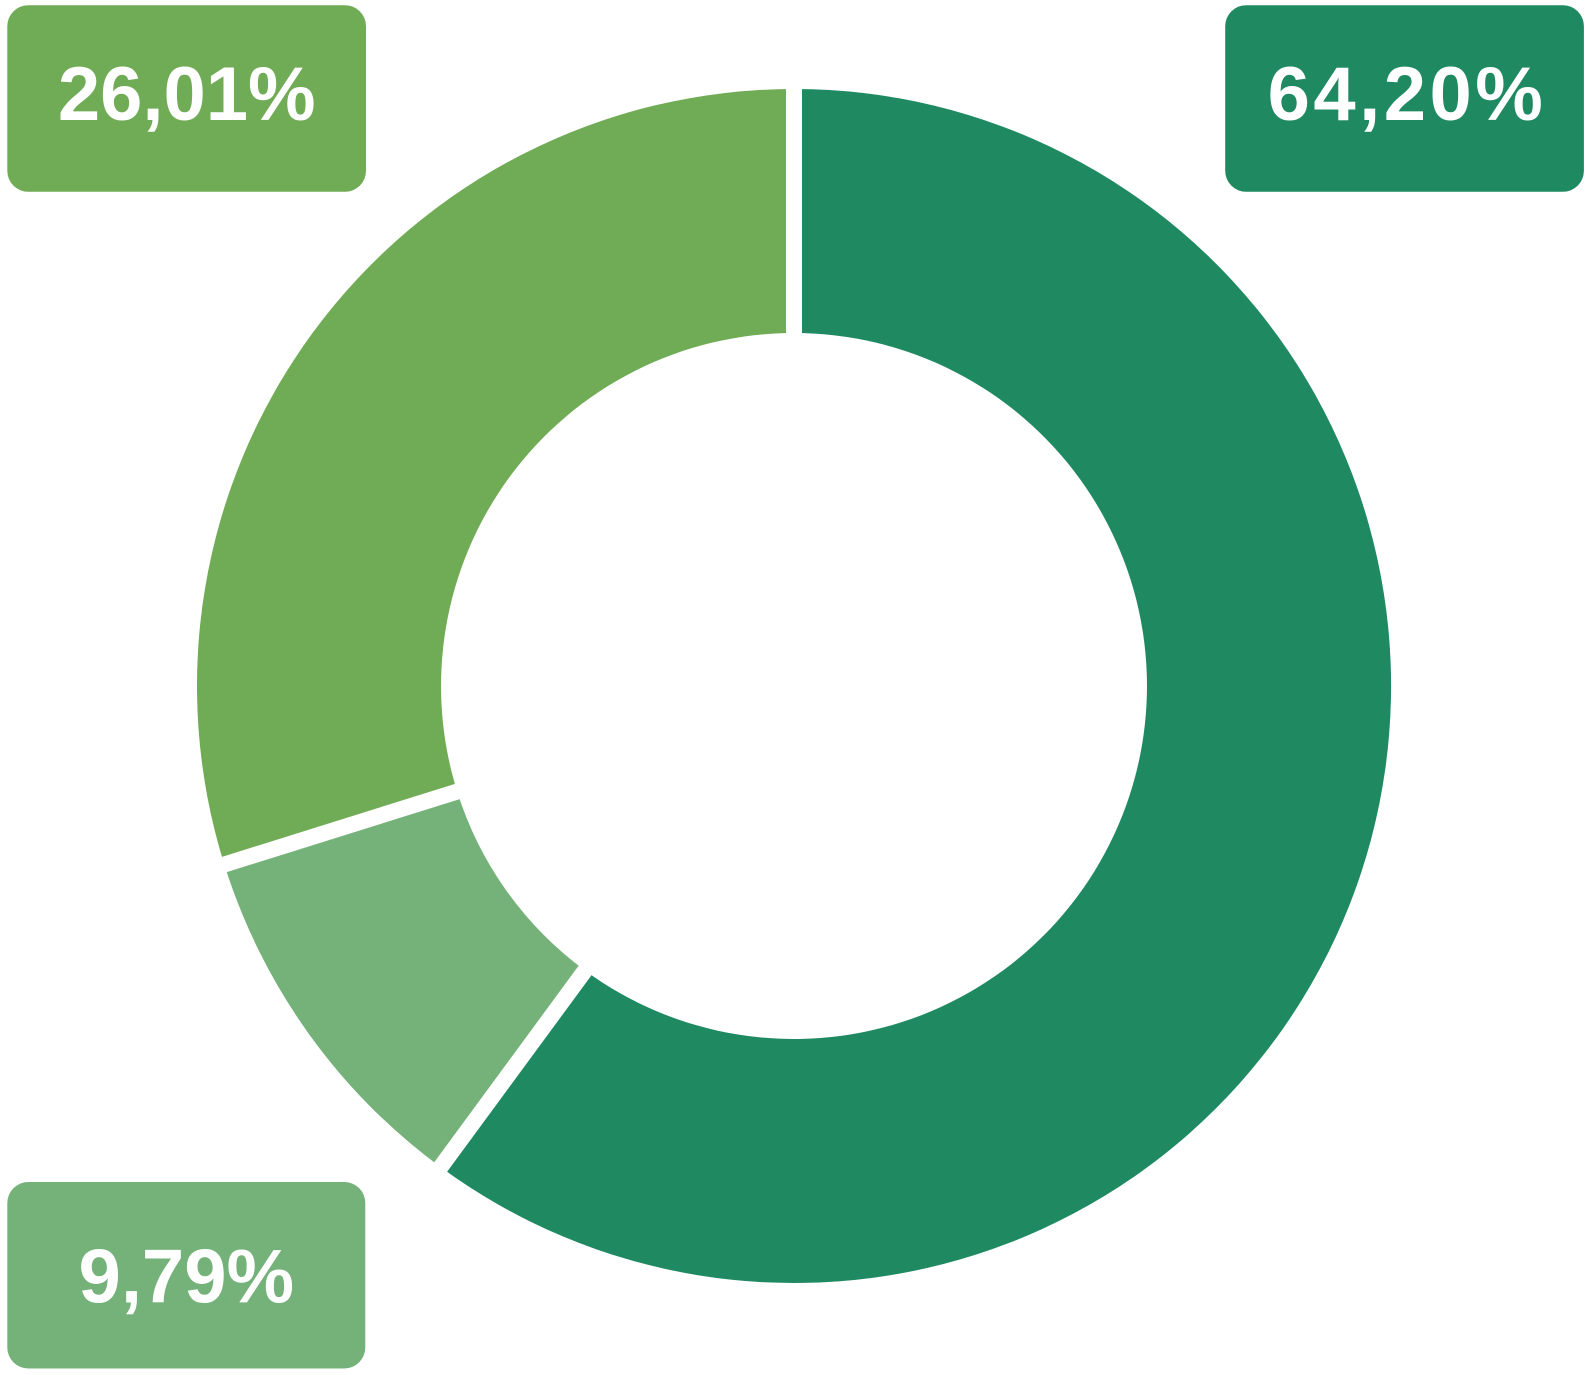  I want to click on svg-text: 26,01%, so click(187, 94).